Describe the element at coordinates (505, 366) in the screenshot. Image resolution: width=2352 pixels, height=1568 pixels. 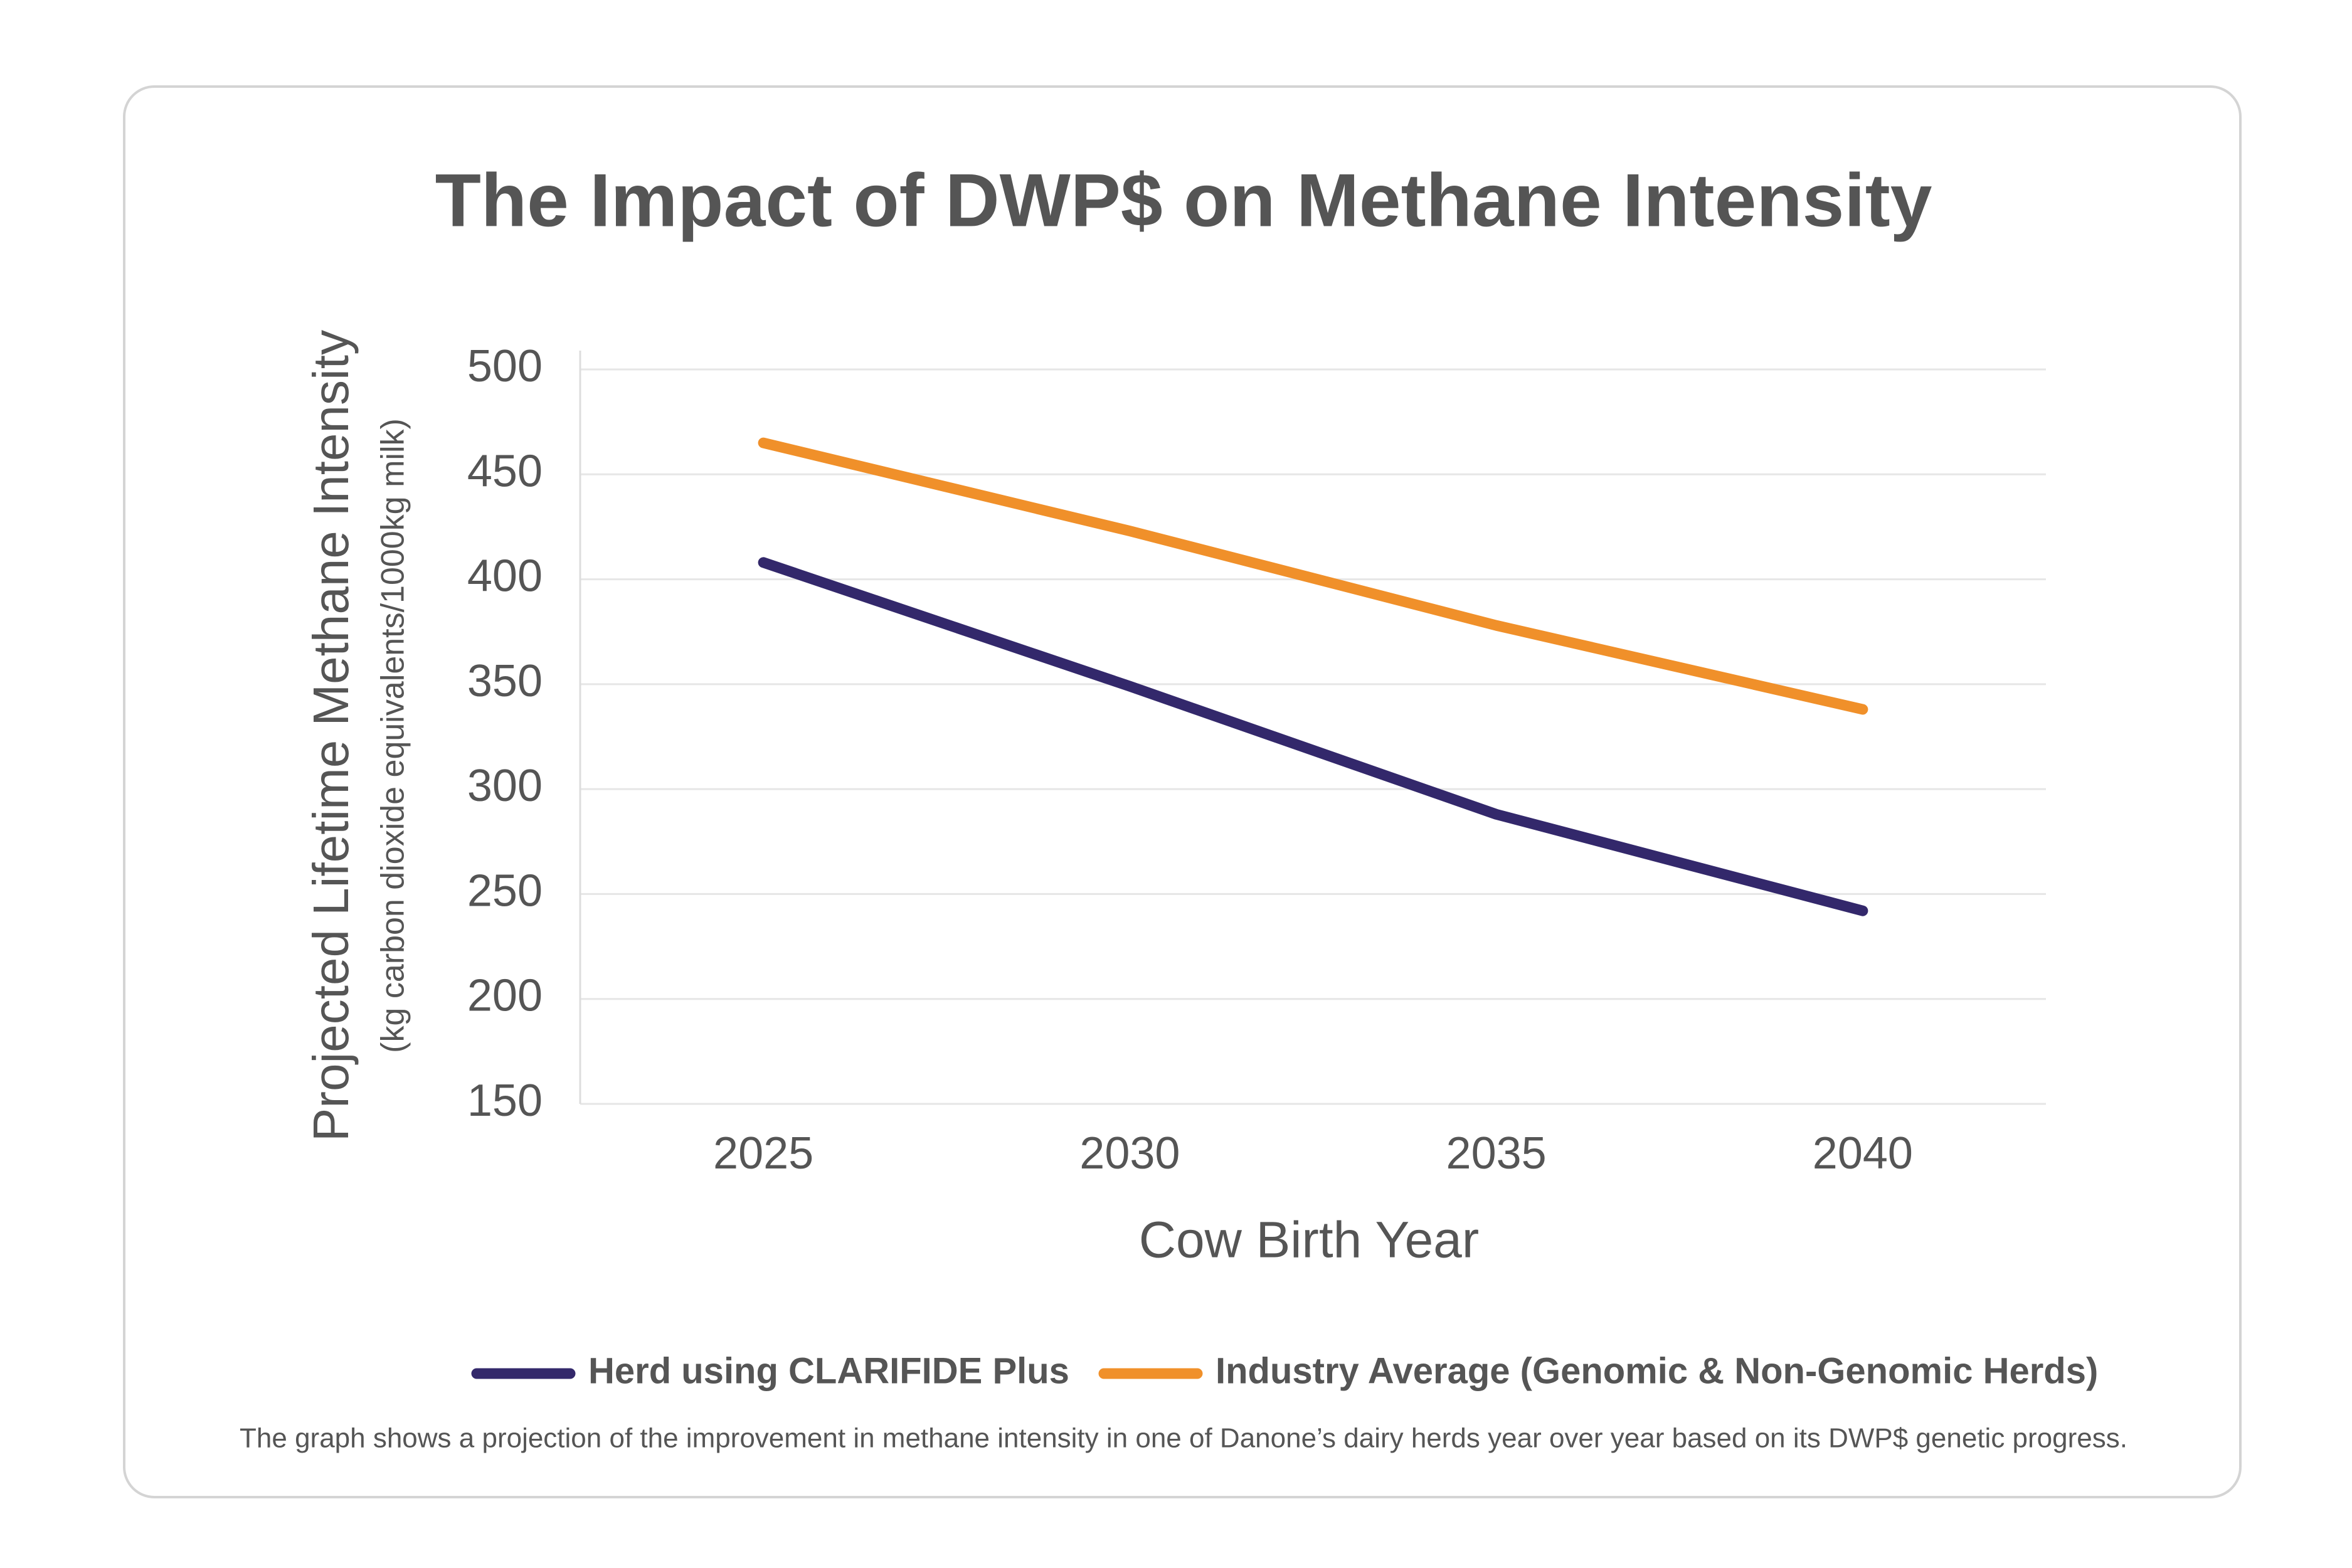
I see `y-tick-label: 500` at that location.